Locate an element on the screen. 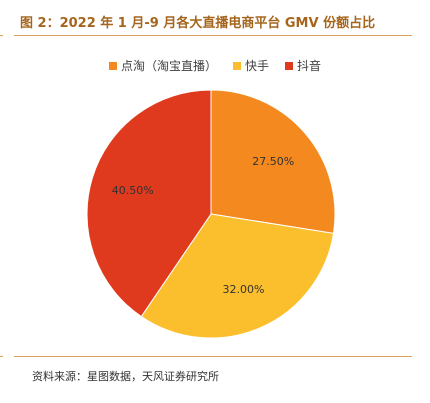 This screenshot has height=403, width=430. source-divider is located at coordinates (213, 356).